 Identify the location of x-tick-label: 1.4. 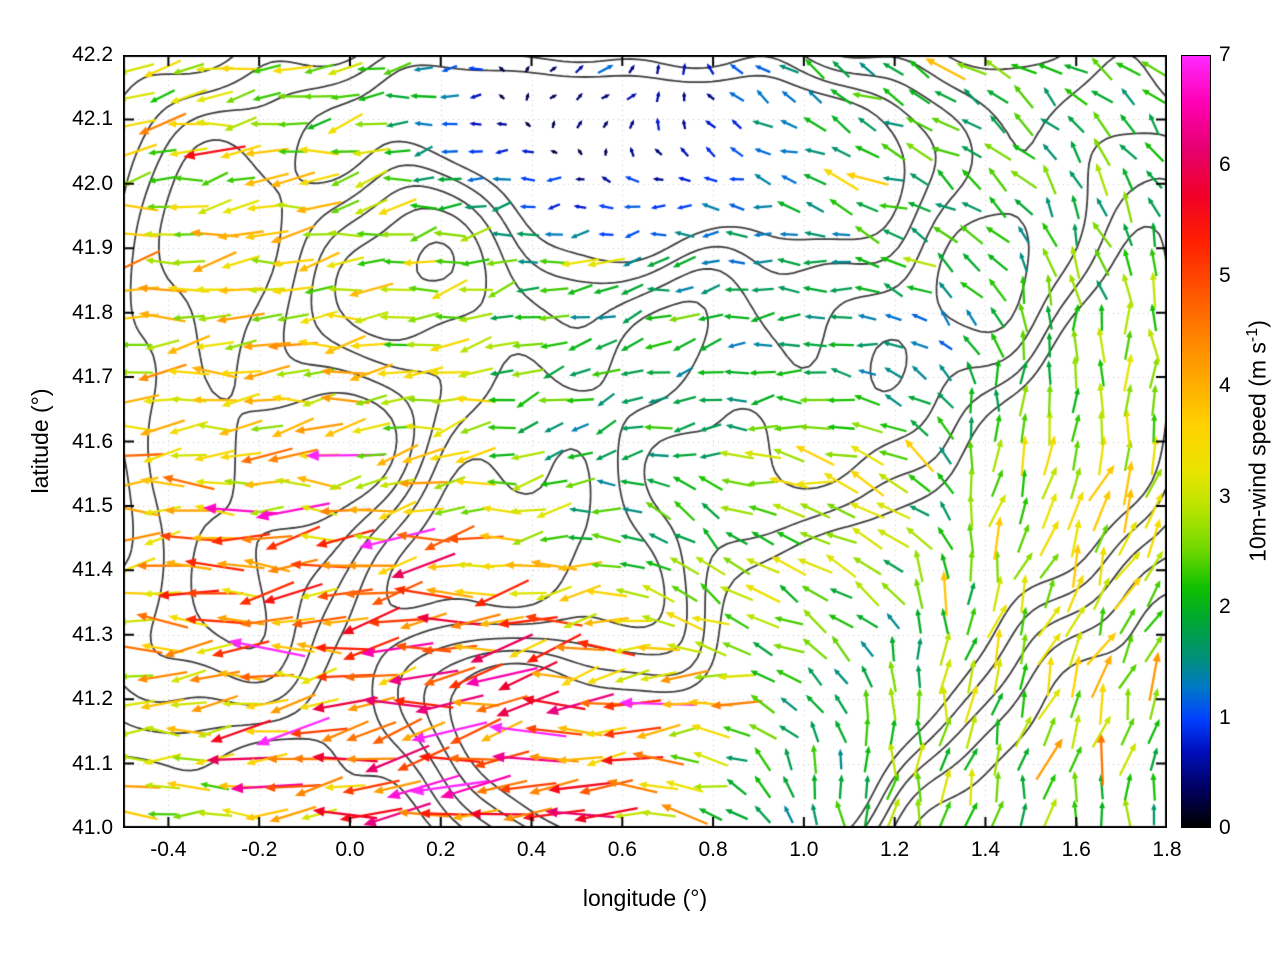
(985, 849).